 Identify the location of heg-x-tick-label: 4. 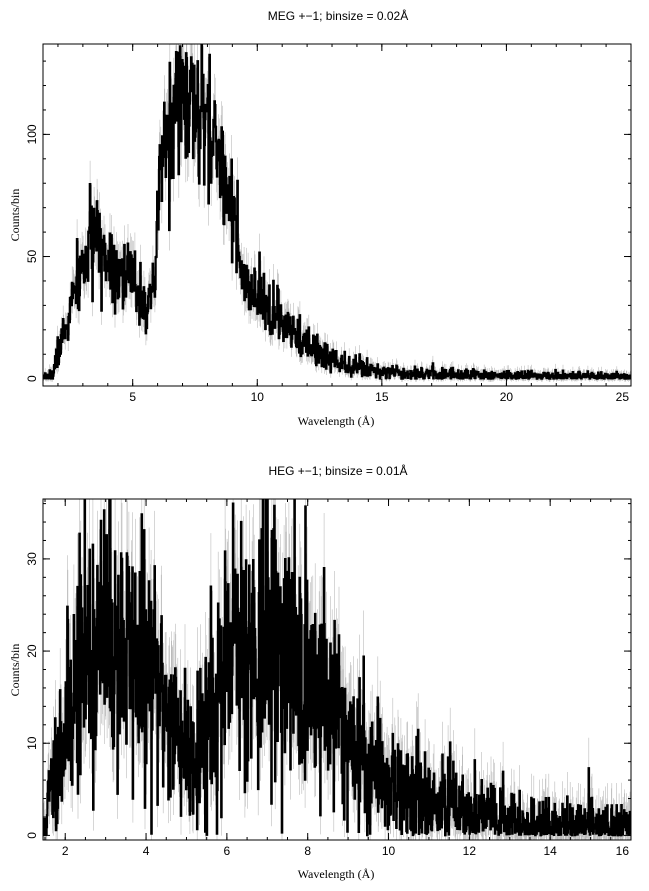
(146, 851).